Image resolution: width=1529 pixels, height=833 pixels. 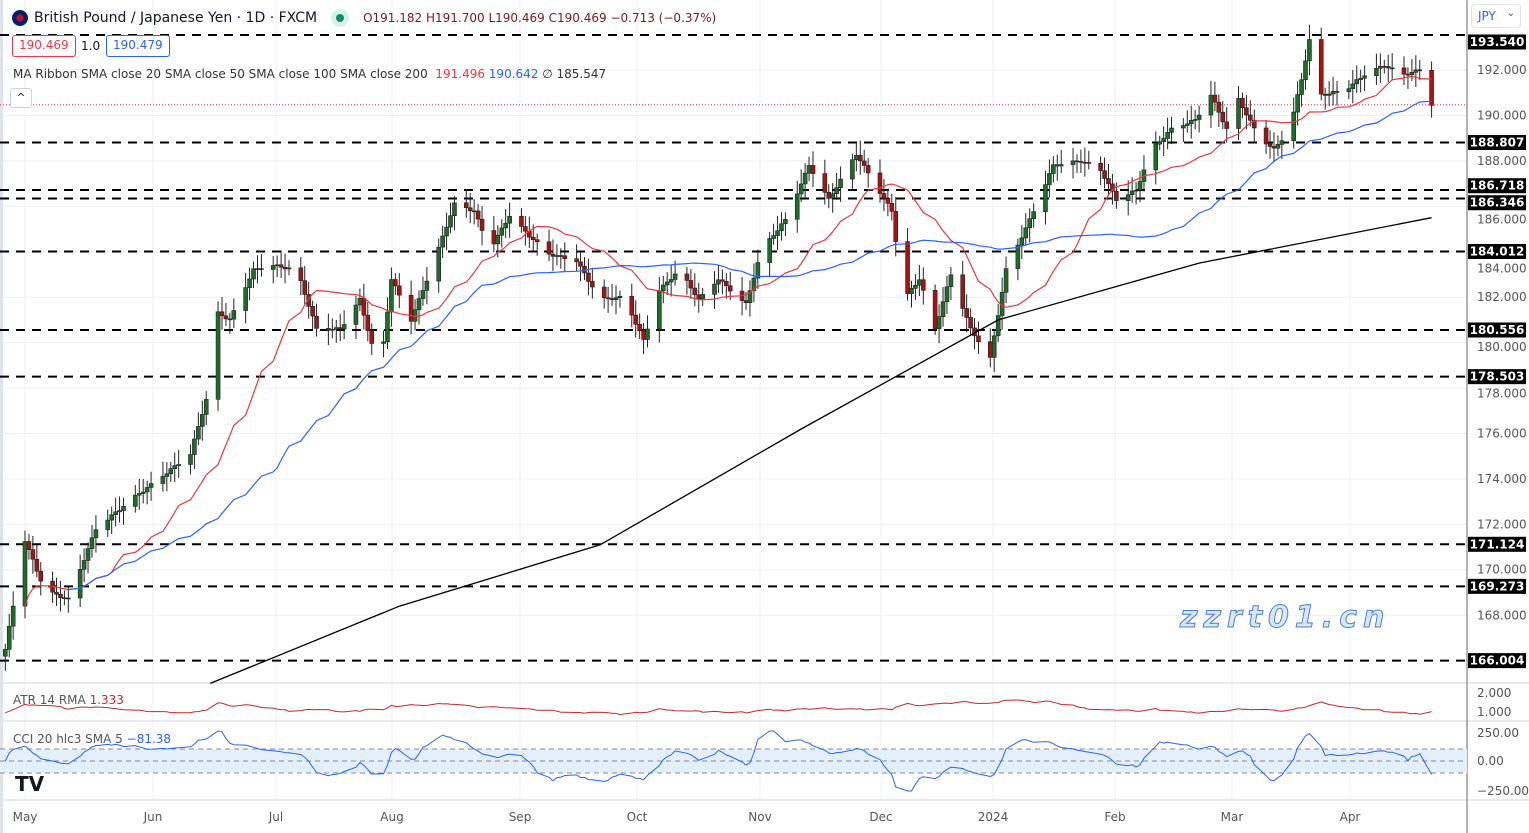 I want to click on level-label: 193.540, so click(x=1497, y=42).